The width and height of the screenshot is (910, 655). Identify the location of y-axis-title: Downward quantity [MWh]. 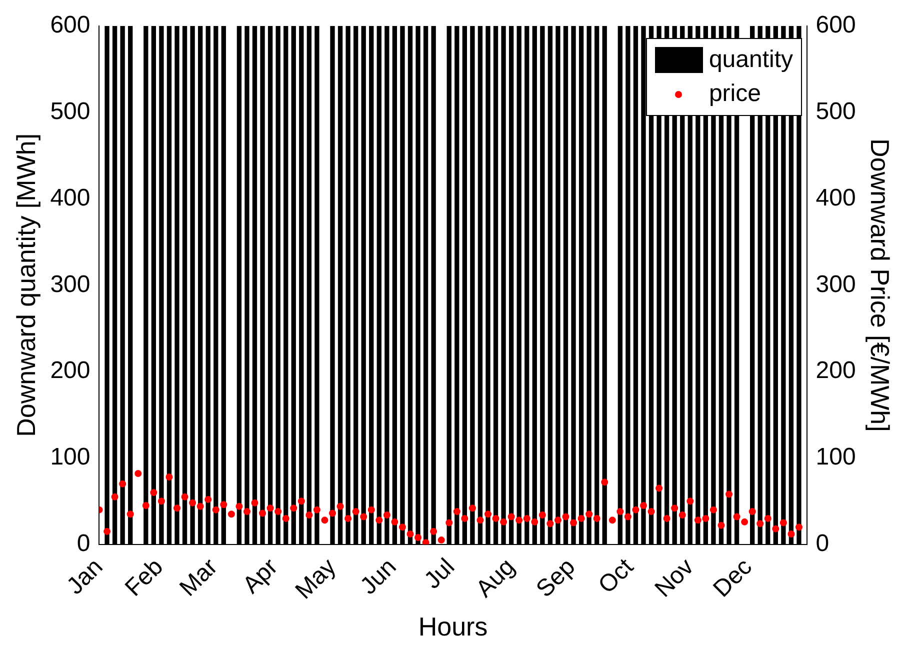
(25, 285).